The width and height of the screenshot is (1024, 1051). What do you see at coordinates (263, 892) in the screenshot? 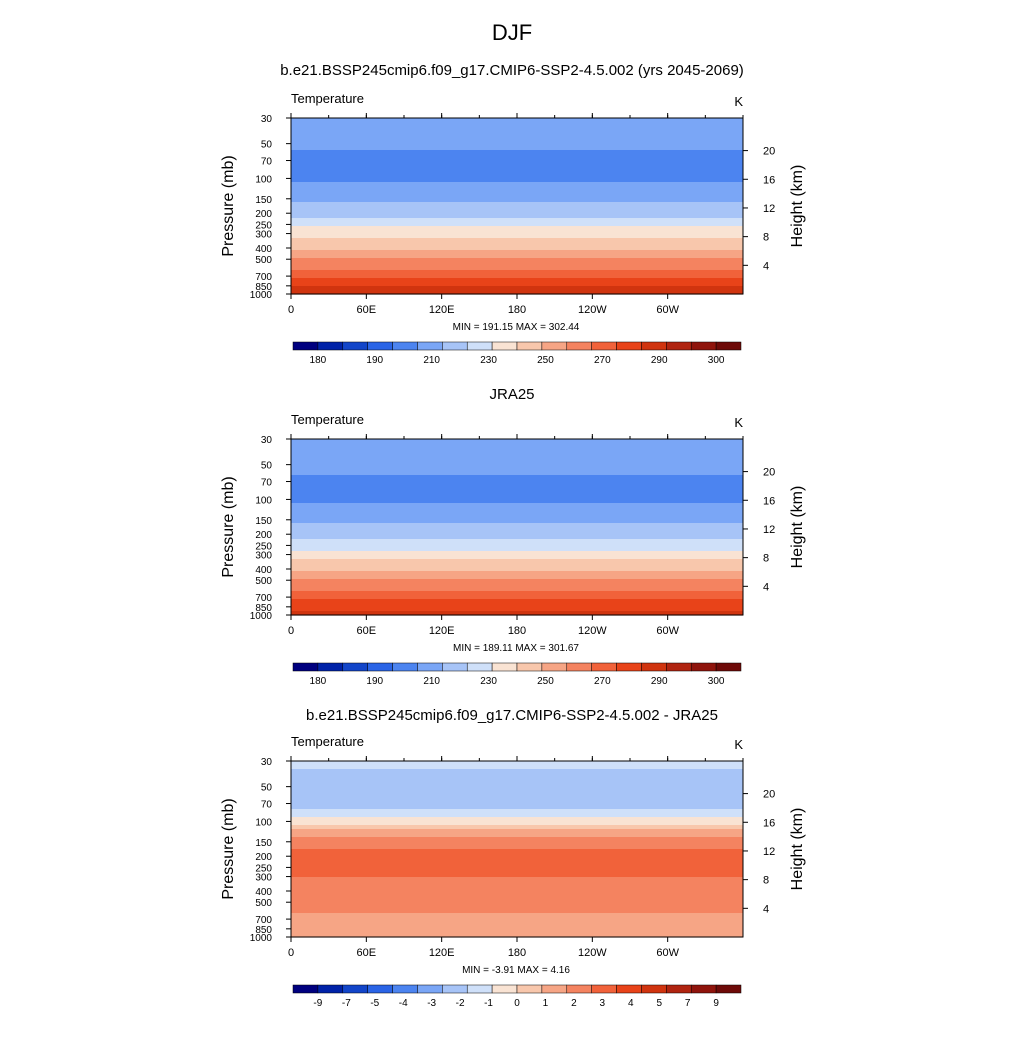
I see `y-tick-label: 400` at bounding box center [263, 892].